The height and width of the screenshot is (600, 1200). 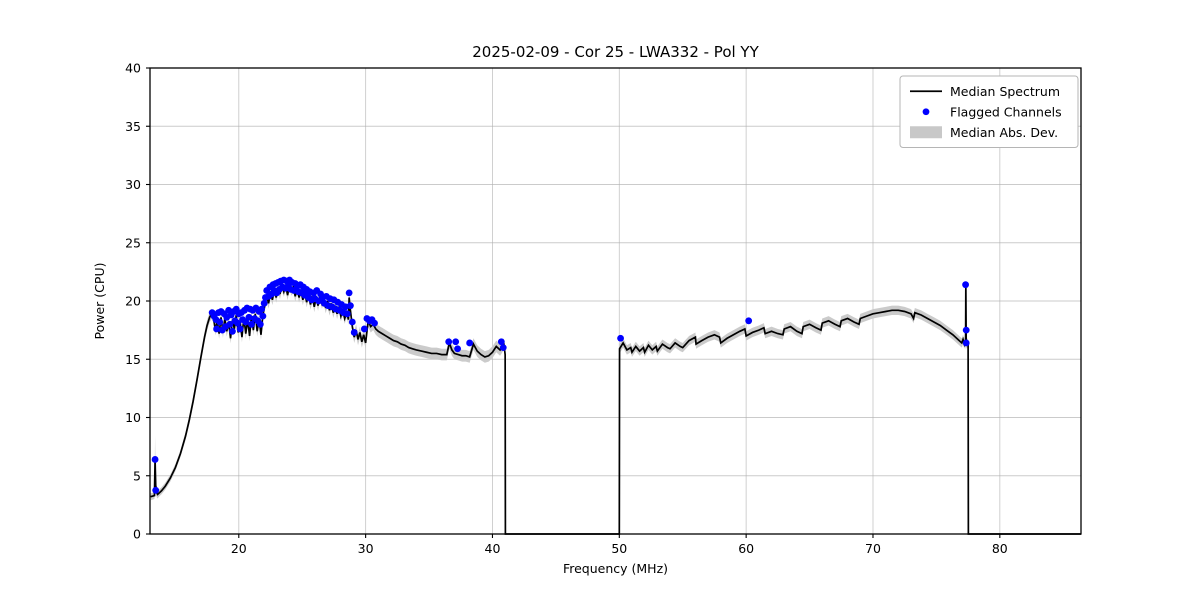 What do you see at coordinates (133, 68) in the screenshot?
I see `y-tick-label: 40` at bounding box center [133, 68].